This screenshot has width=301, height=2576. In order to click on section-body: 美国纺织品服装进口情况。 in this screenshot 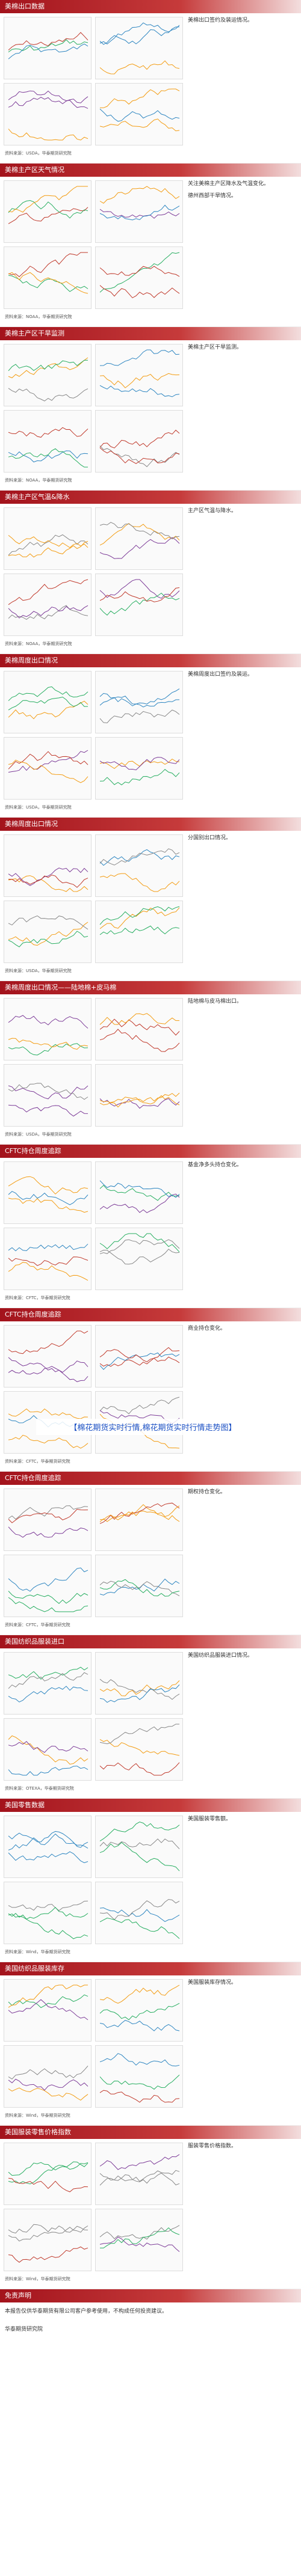, I will do `click(150, 1716)`.